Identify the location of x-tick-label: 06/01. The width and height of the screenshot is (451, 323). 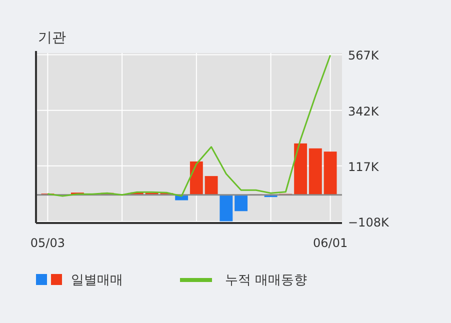
(330, 243).